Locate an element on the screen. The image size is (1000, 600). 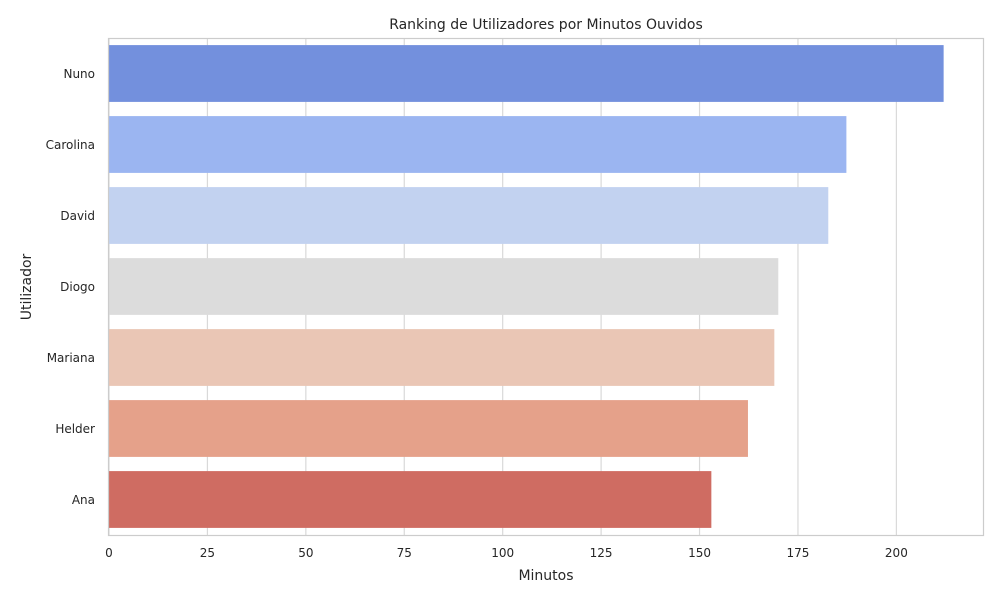
y-tick-label-david: David is located at coordinates (77, 216).